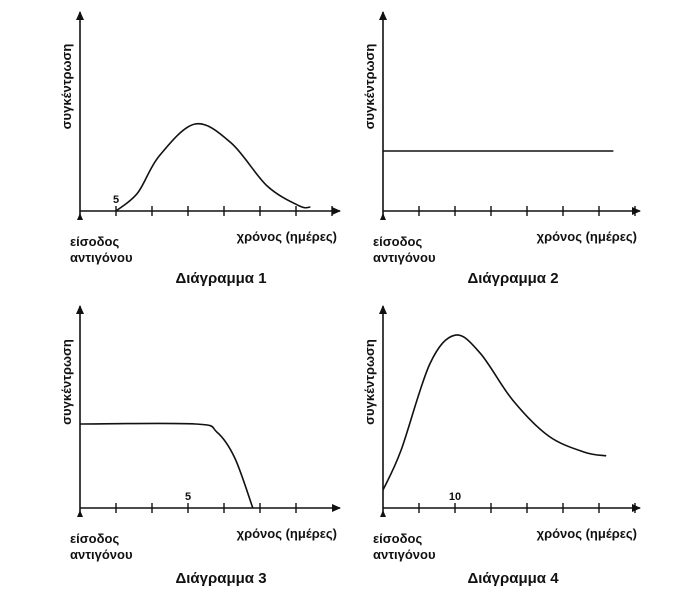  Describe the element at coordinates (80, 513) in the screenshot. I see `chart-3-entry-marker` at that location.